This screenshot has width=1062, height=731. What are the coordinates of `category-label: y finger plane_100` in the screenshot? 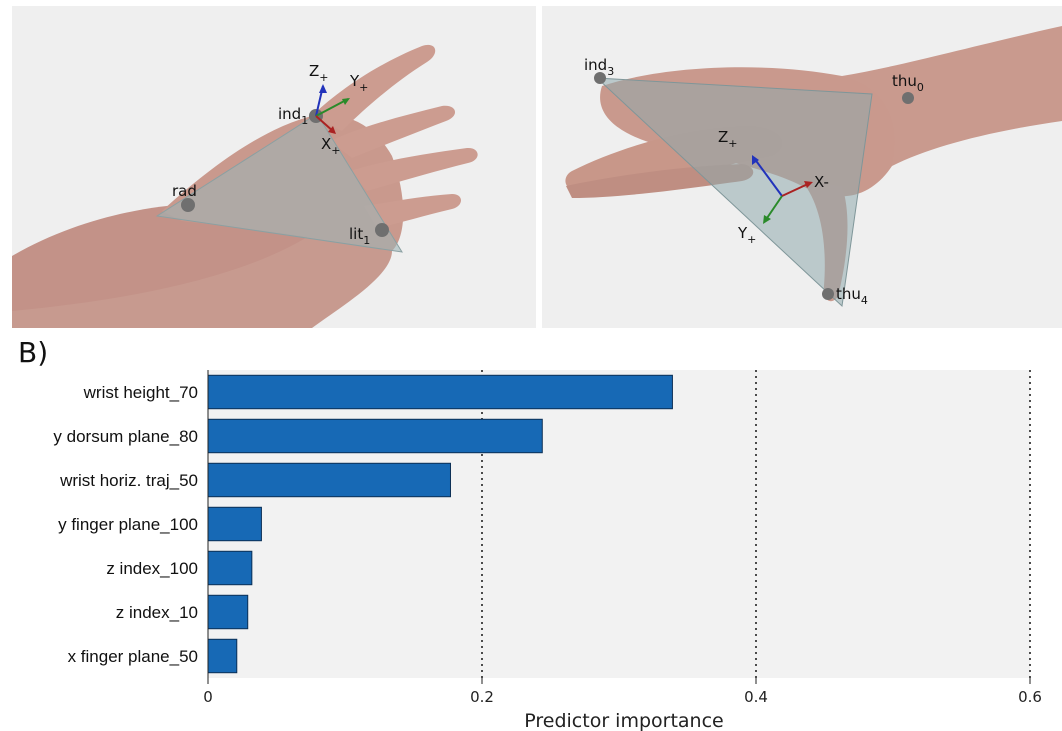 It's located at (128, 524).